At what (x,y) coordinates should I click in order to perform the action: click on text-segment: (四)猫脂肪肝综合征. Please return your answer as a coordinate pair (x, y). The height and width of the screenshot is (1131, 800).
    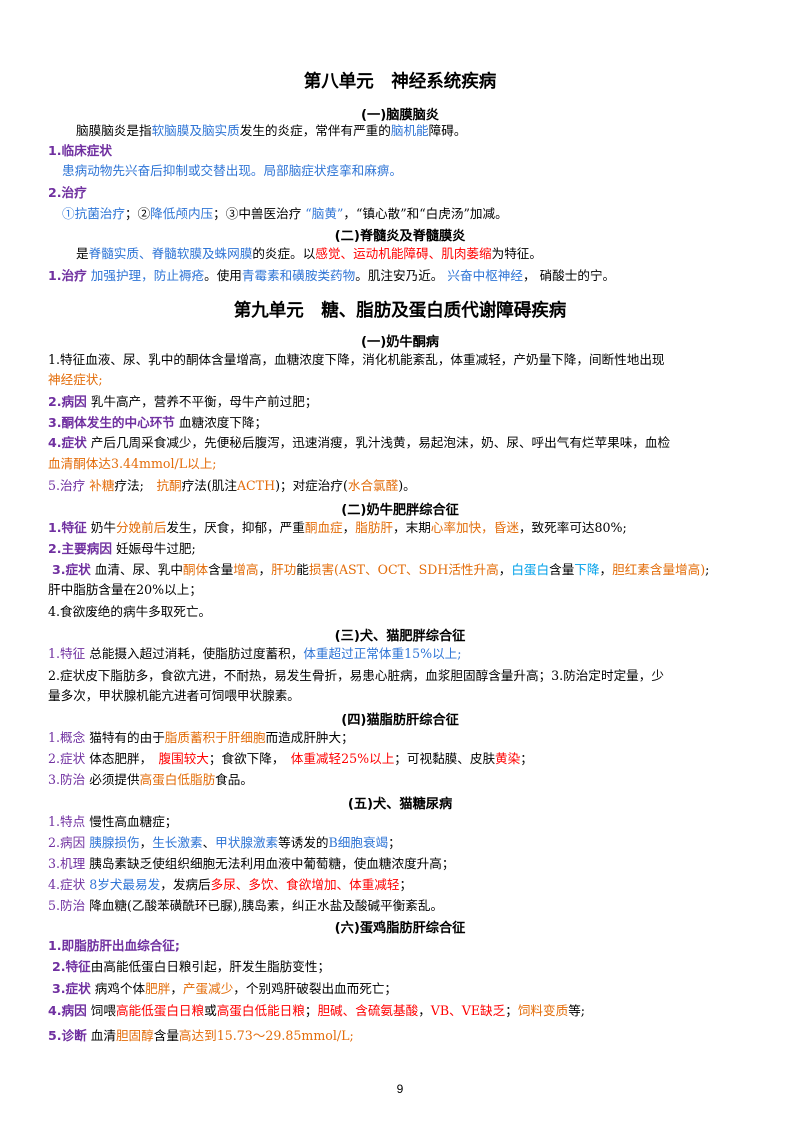
    Looking at the image, I should click on (400, 720).